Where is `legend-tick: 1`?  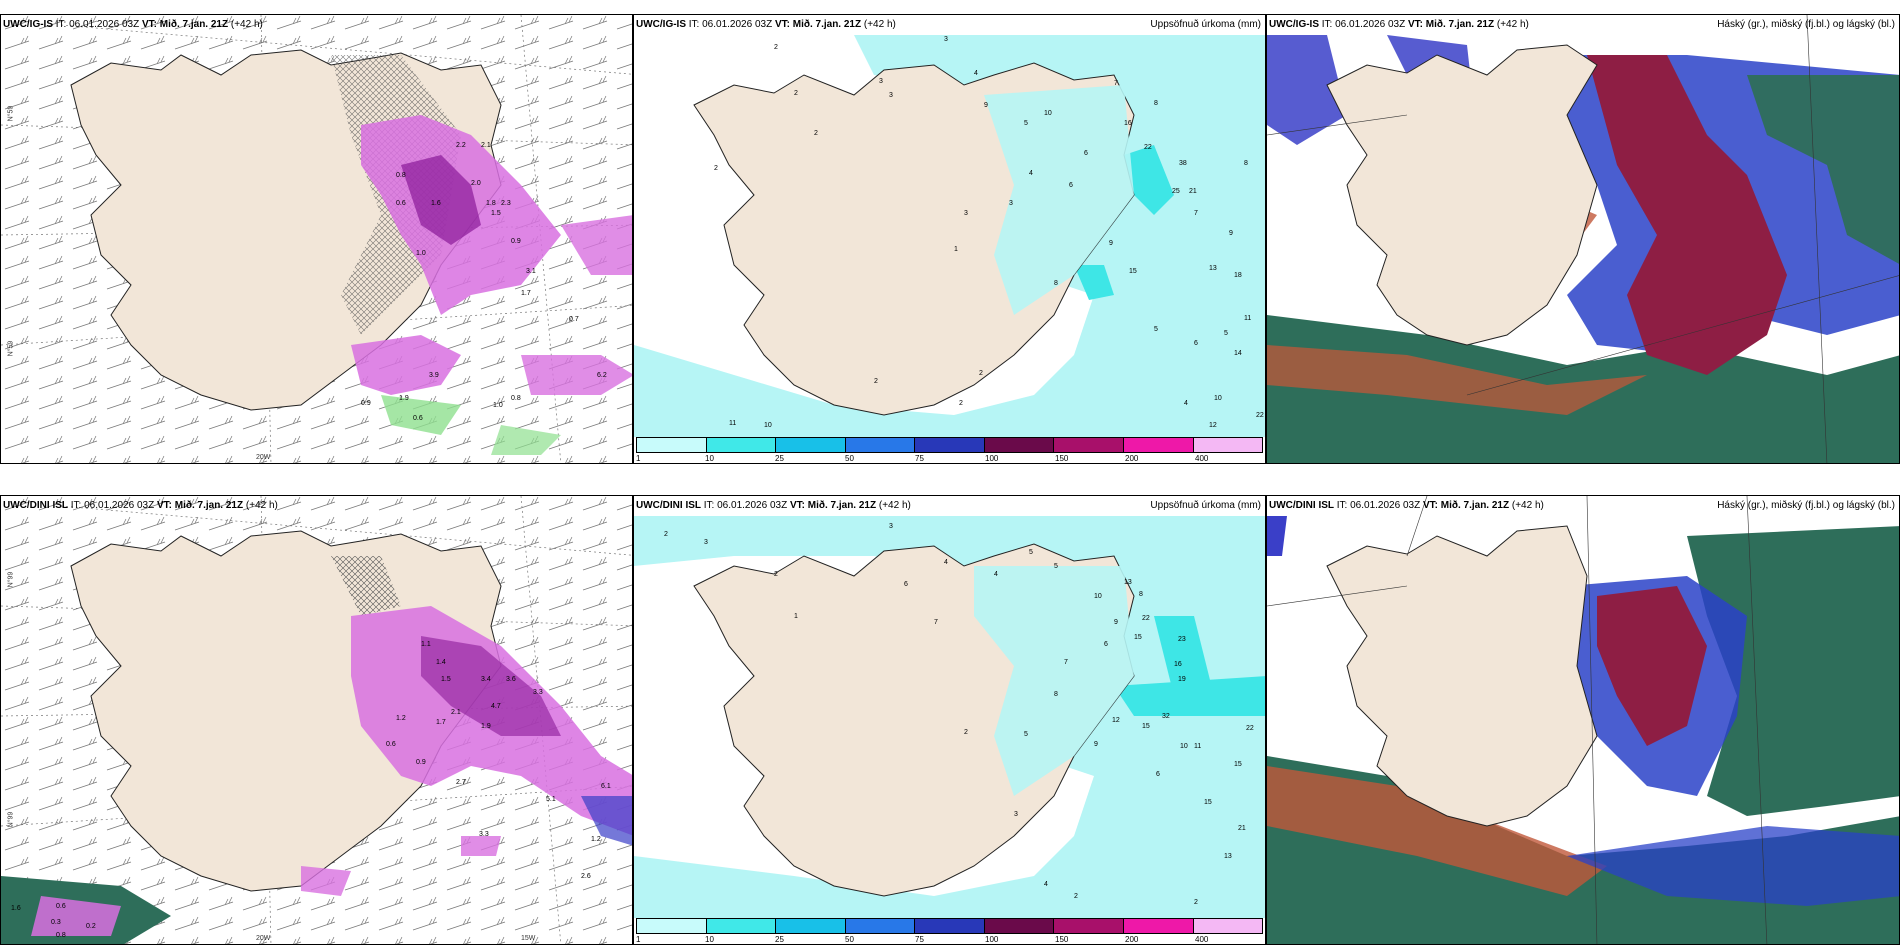
legend-tick: 1 is located at coordinates (638, 458).